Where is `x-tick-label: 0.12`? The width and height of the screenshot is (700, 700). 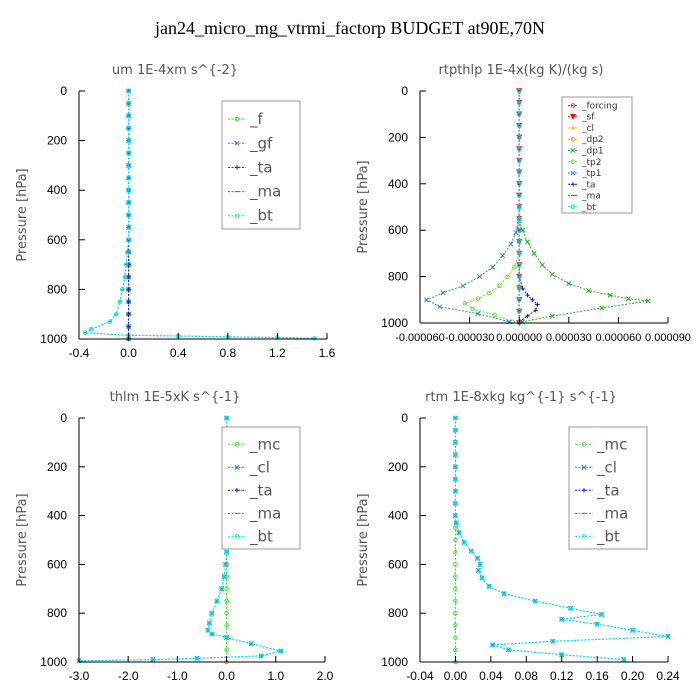 x-tick-label: 0.12 is located at coordinates (562, 676).